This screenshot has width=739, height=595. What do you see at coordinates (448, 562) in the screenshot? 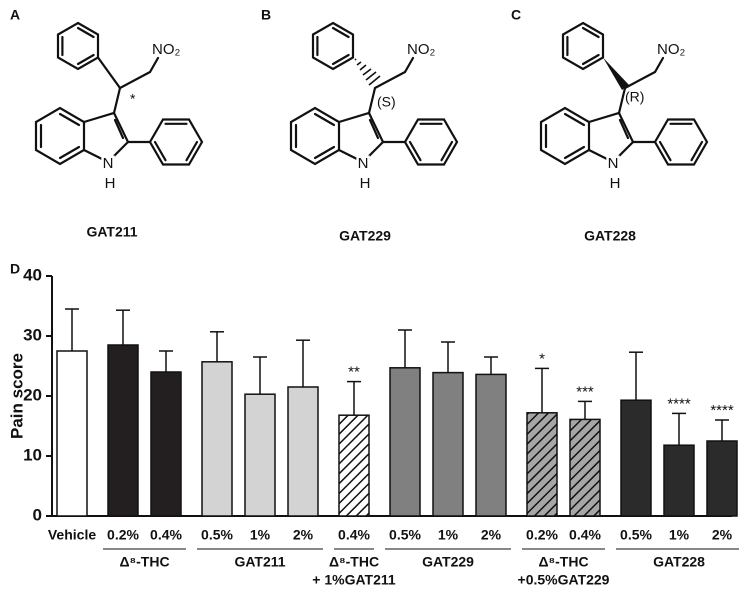
I see `group-label: GAT229` at bounding box center [448, 562].